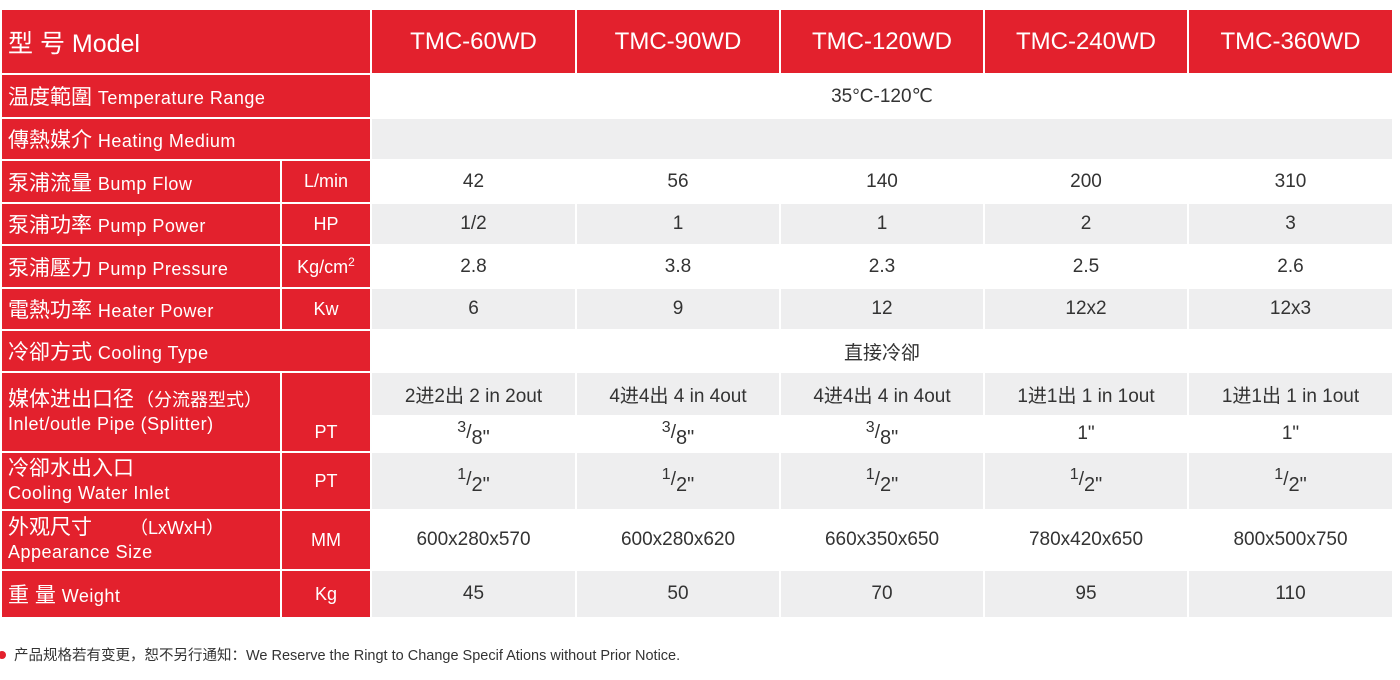 This screenshot has height=680, width=1400. I want to click on unit-pressure: Kg/cm2, so click(326, 266).